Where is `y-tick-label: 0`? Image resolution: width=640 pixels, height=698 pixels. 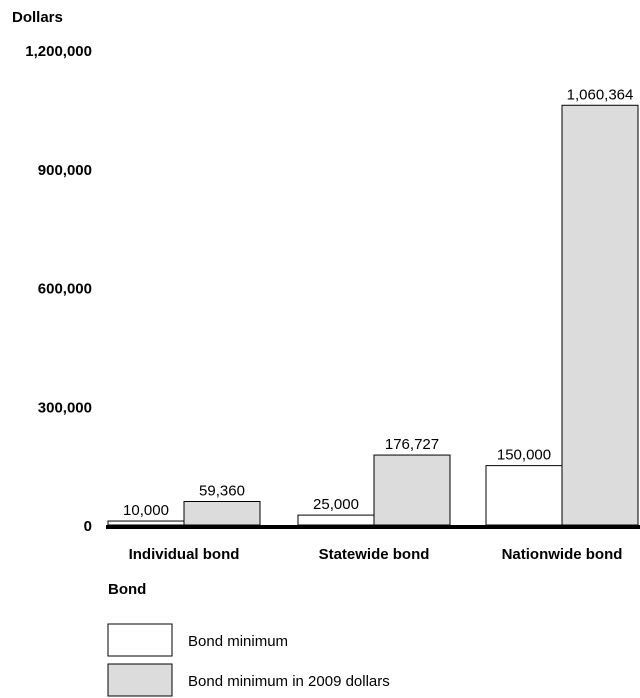 y-tick-label: 0 is located at coordinates (88, 526).